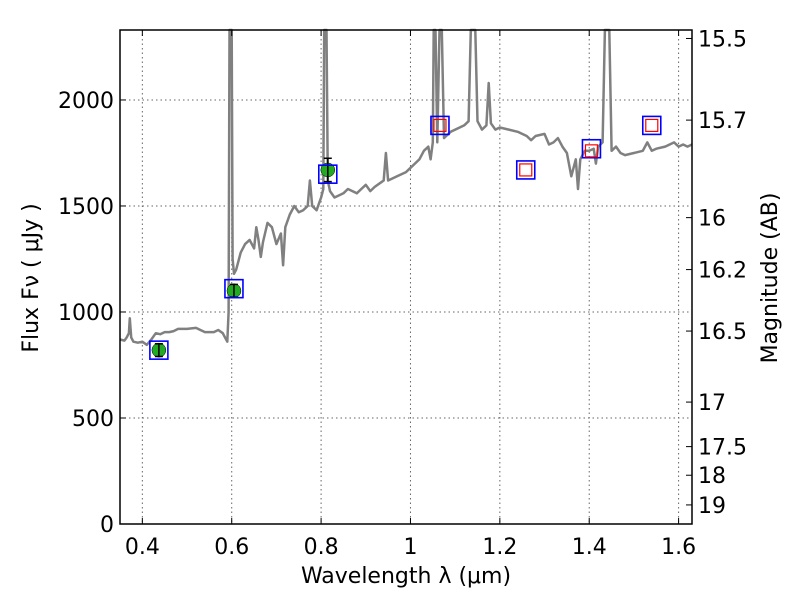 The image size is (800, 600). Describe the element at coordinates (712, 506) in the screenshot. I see `y2-tick-label: 19` at that location.